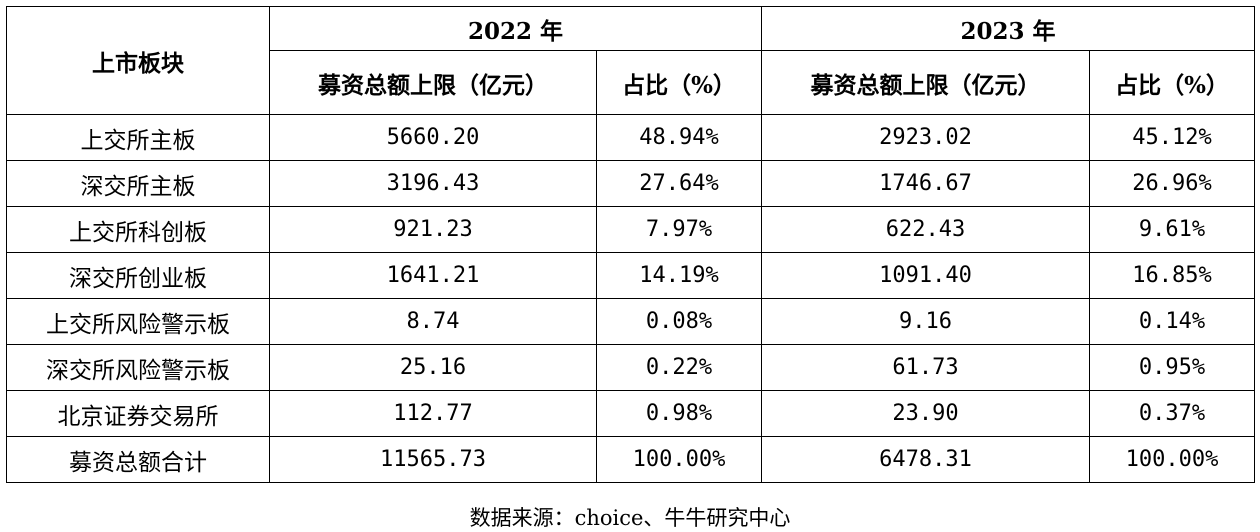  What do you see at coordinates (433, 459) in the screenshot?
I see `amount-2022: 11565.73` at bounding box center [433, 459].